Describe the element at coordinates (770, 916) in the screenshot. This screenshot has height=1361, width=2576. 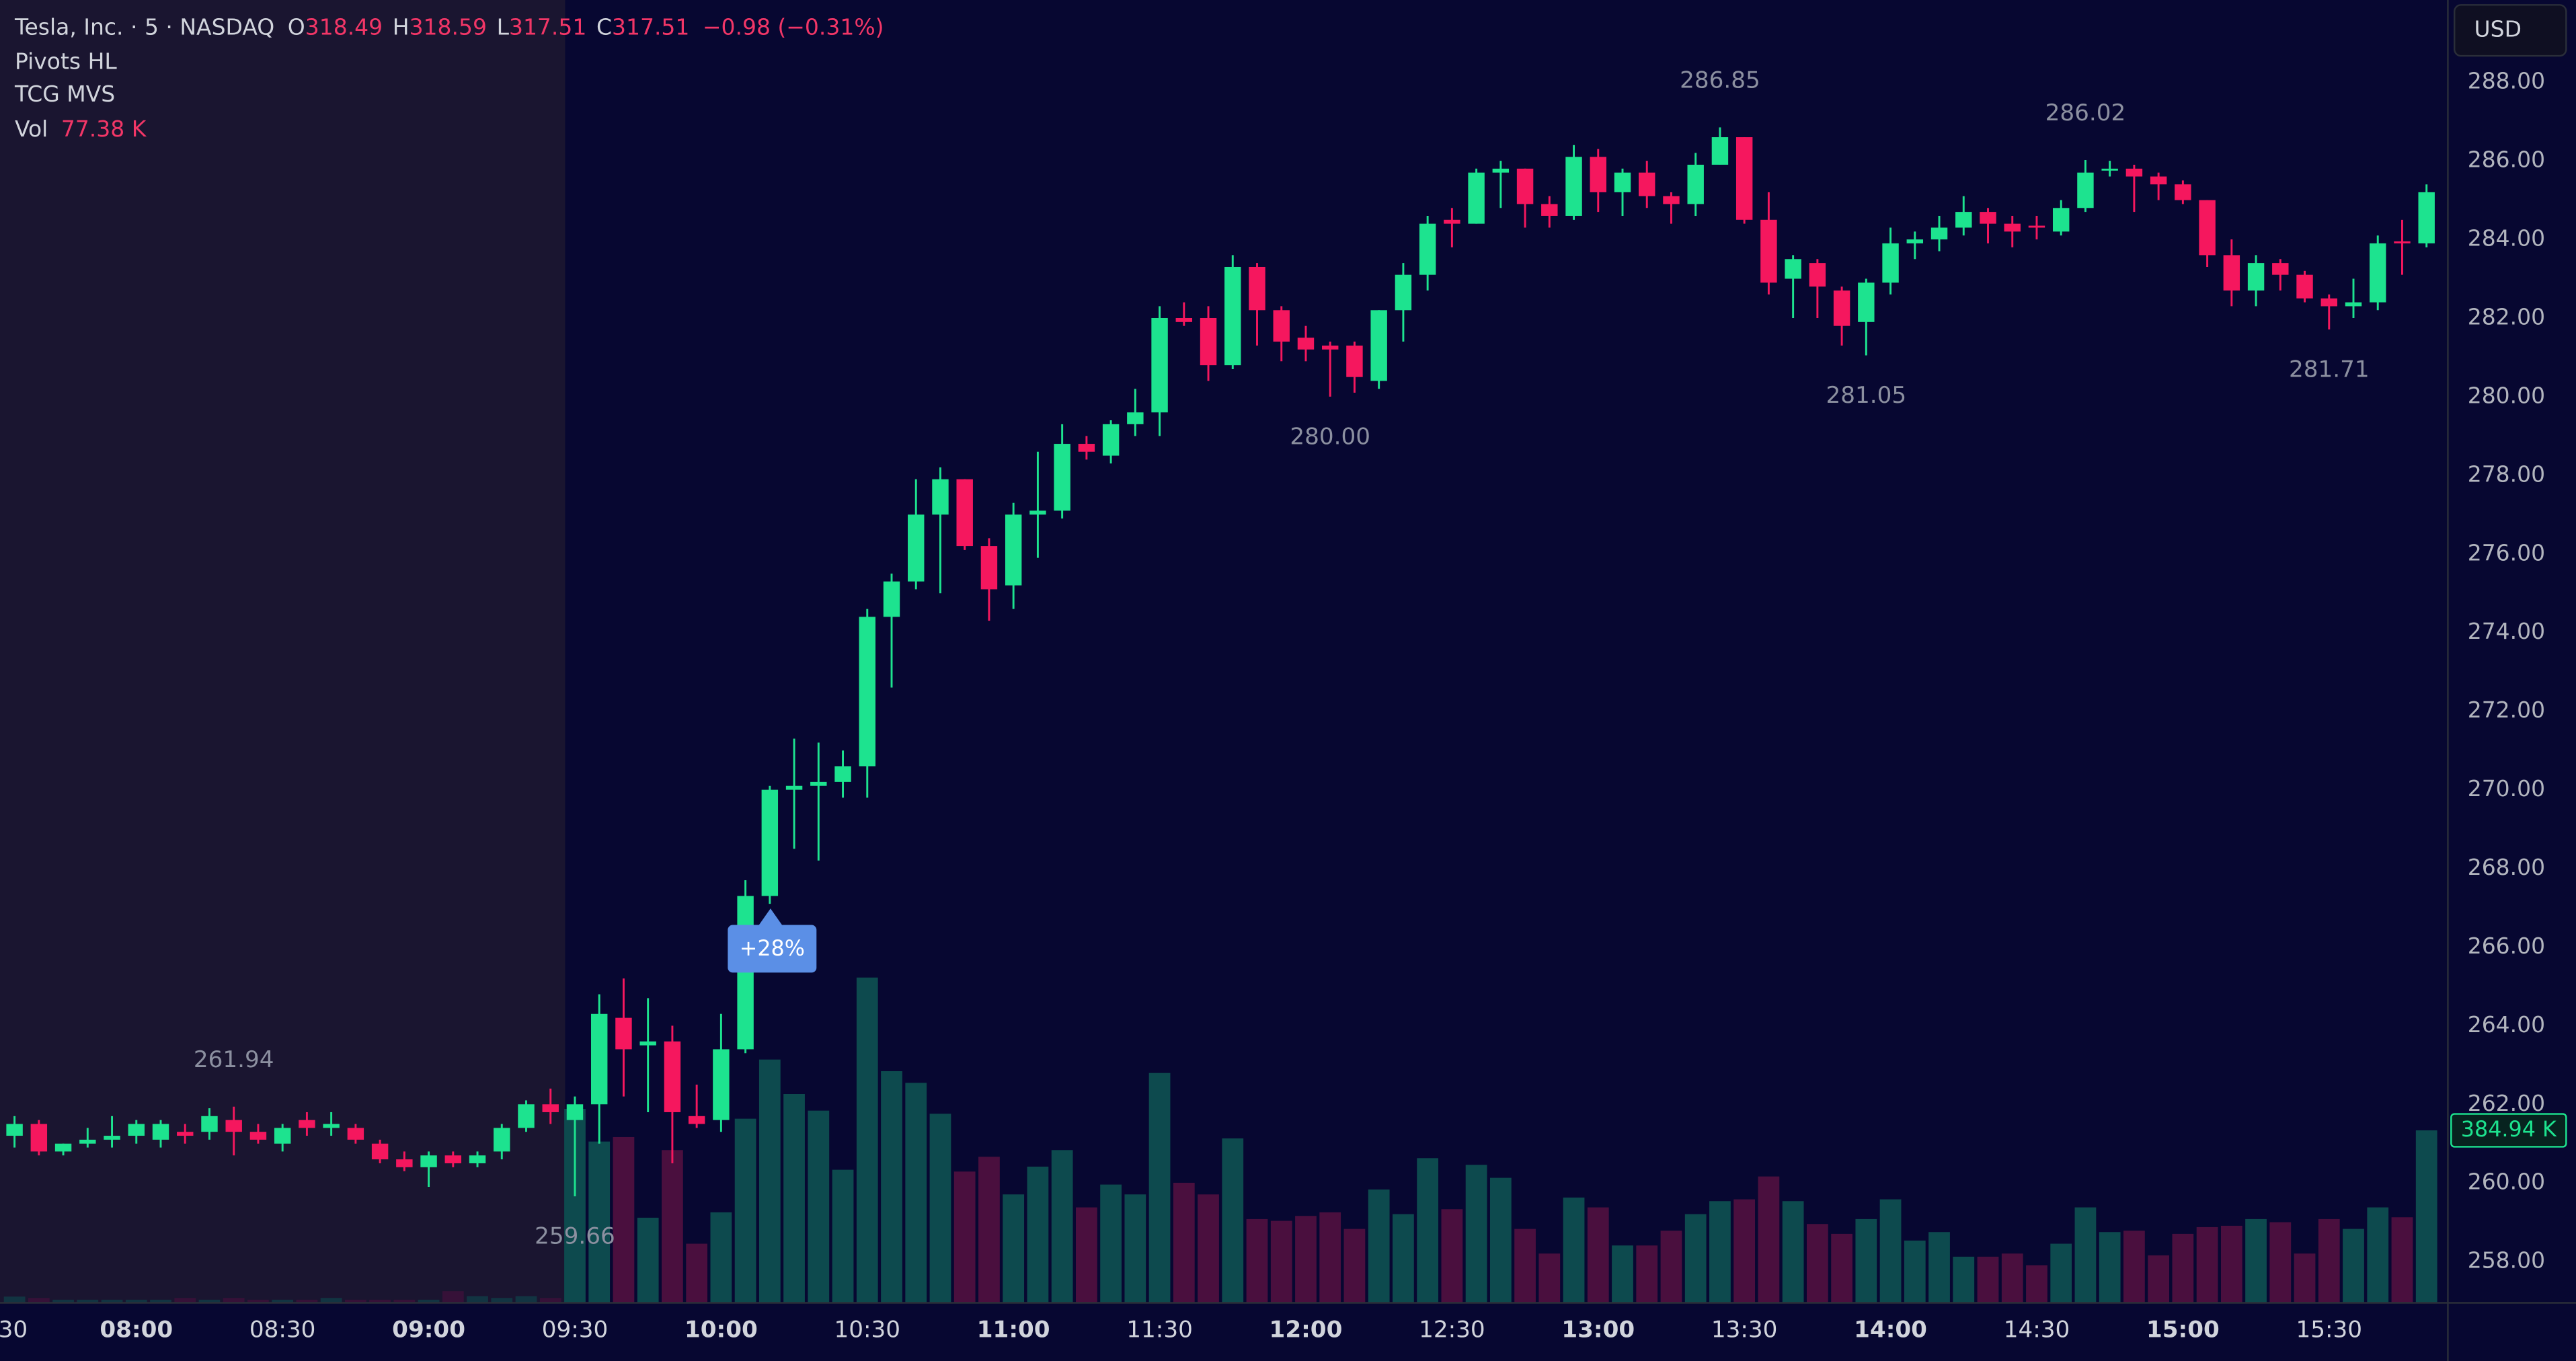
I see `annotation-pointer` at that location.